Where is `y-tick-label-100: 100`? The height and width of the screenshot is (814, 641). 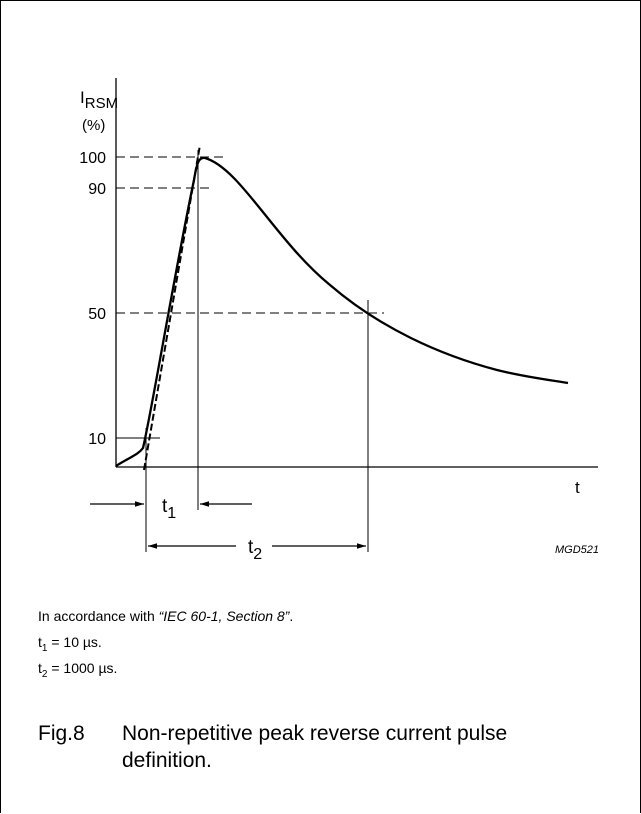 y-tick-label-100: 100 is located at coordinates (92, 158).